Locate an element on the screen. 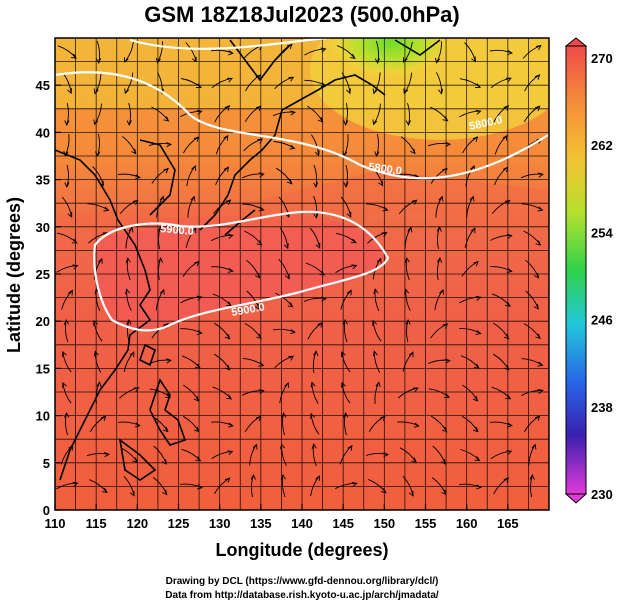 The image size is (619, 605). y-axis-label: Latitude (degrees) is located at coordinates (14, 275).